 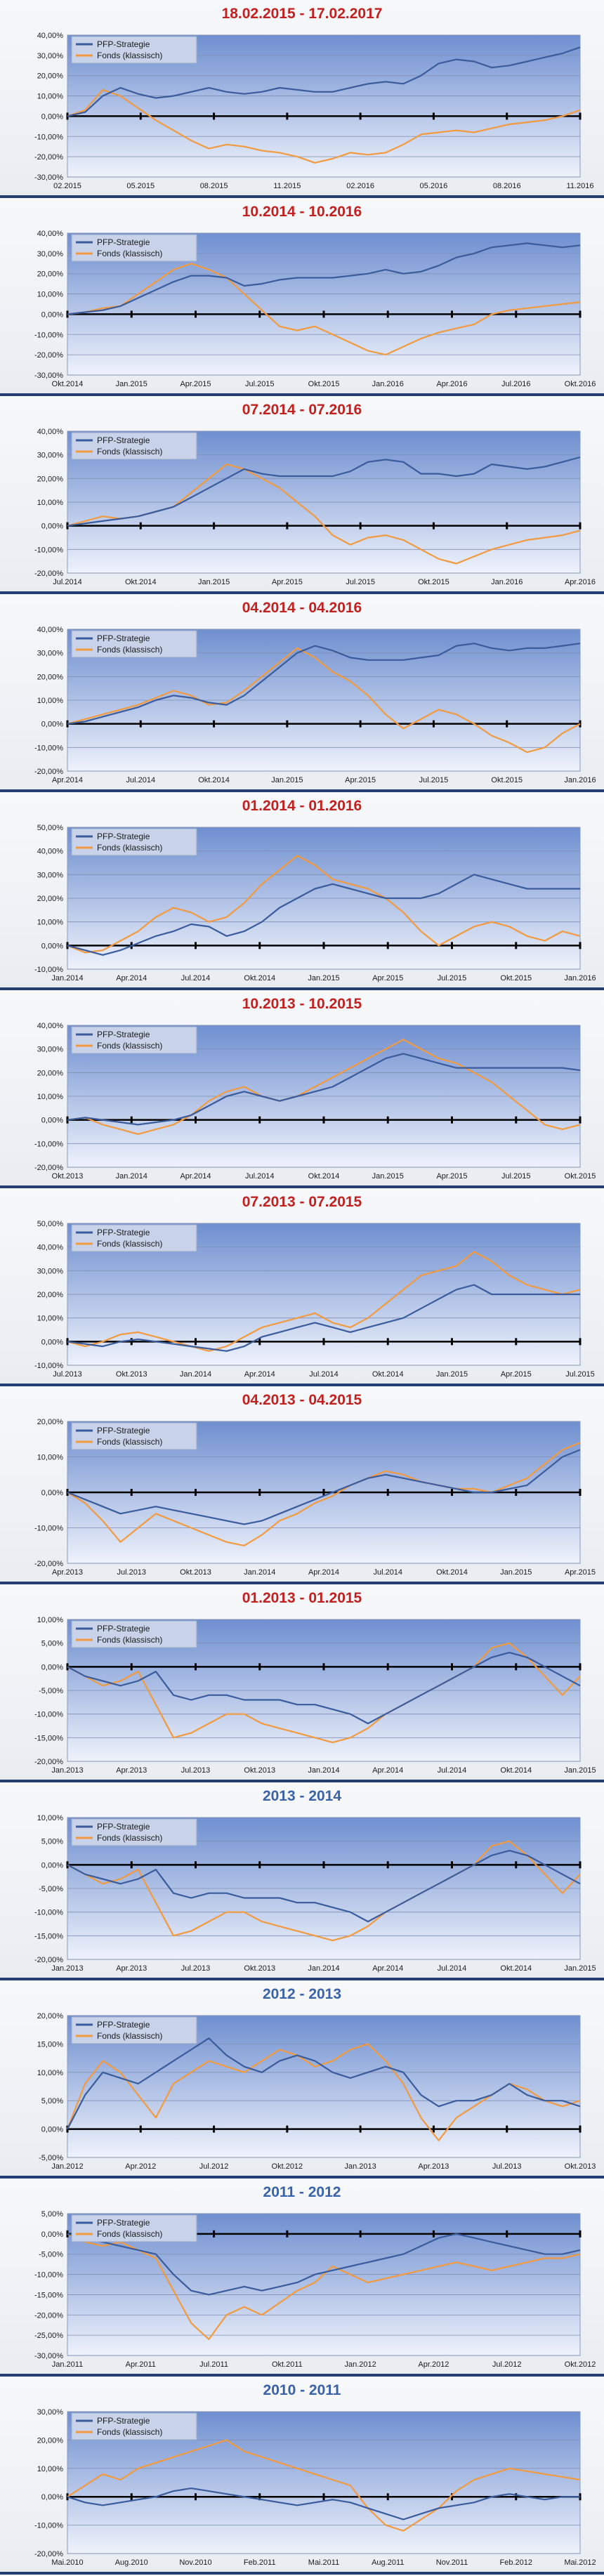 What do you see at coordinates (323, 2562) in the screenshot?
I see `x-tick-label: Mai.2011` at bounding box center [323, 2562].